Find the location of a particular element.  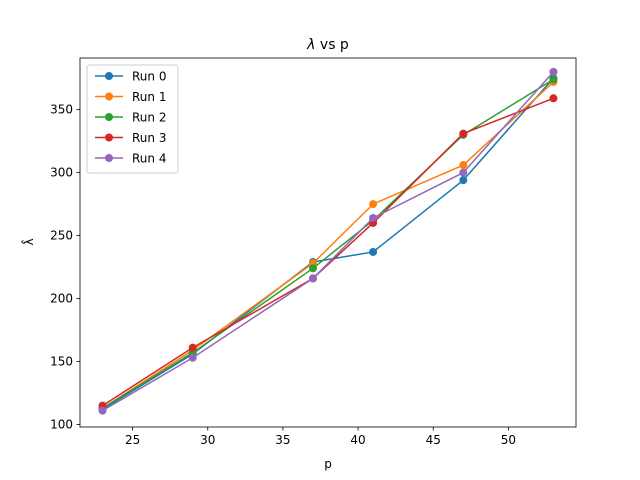

x-tick-label: 45 is located at coordinates (433, 440).